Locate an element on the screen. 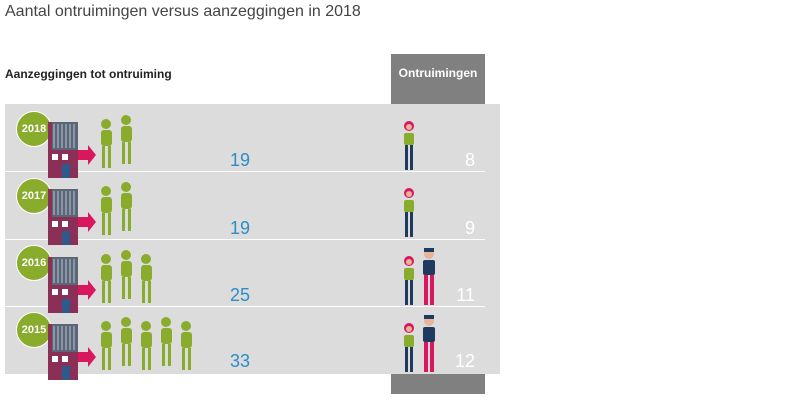 This screenshot has width=800, height=406. column-header-aanzeggingen: Aanzeggingen tot ontruiming is located at coordinates (88, 74).